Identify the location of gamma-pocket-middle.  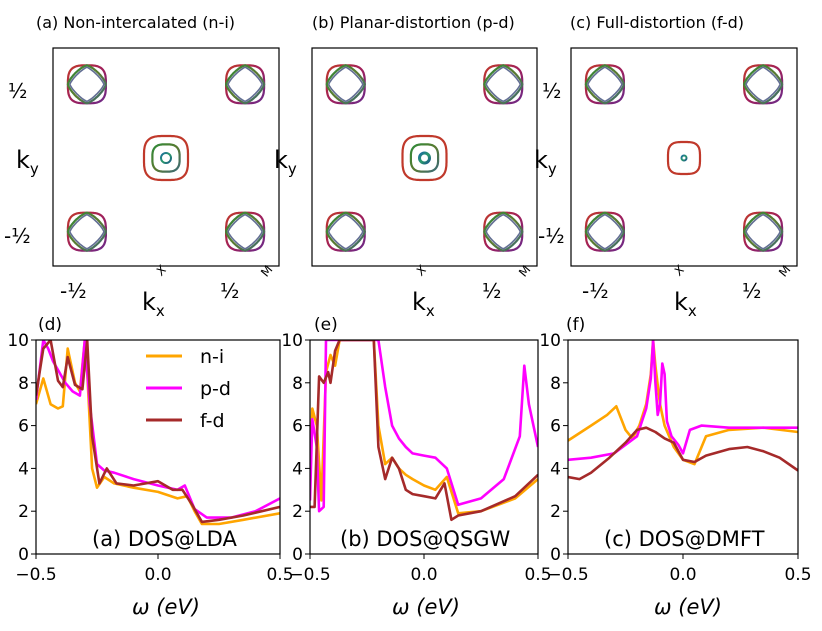
(166, 158).